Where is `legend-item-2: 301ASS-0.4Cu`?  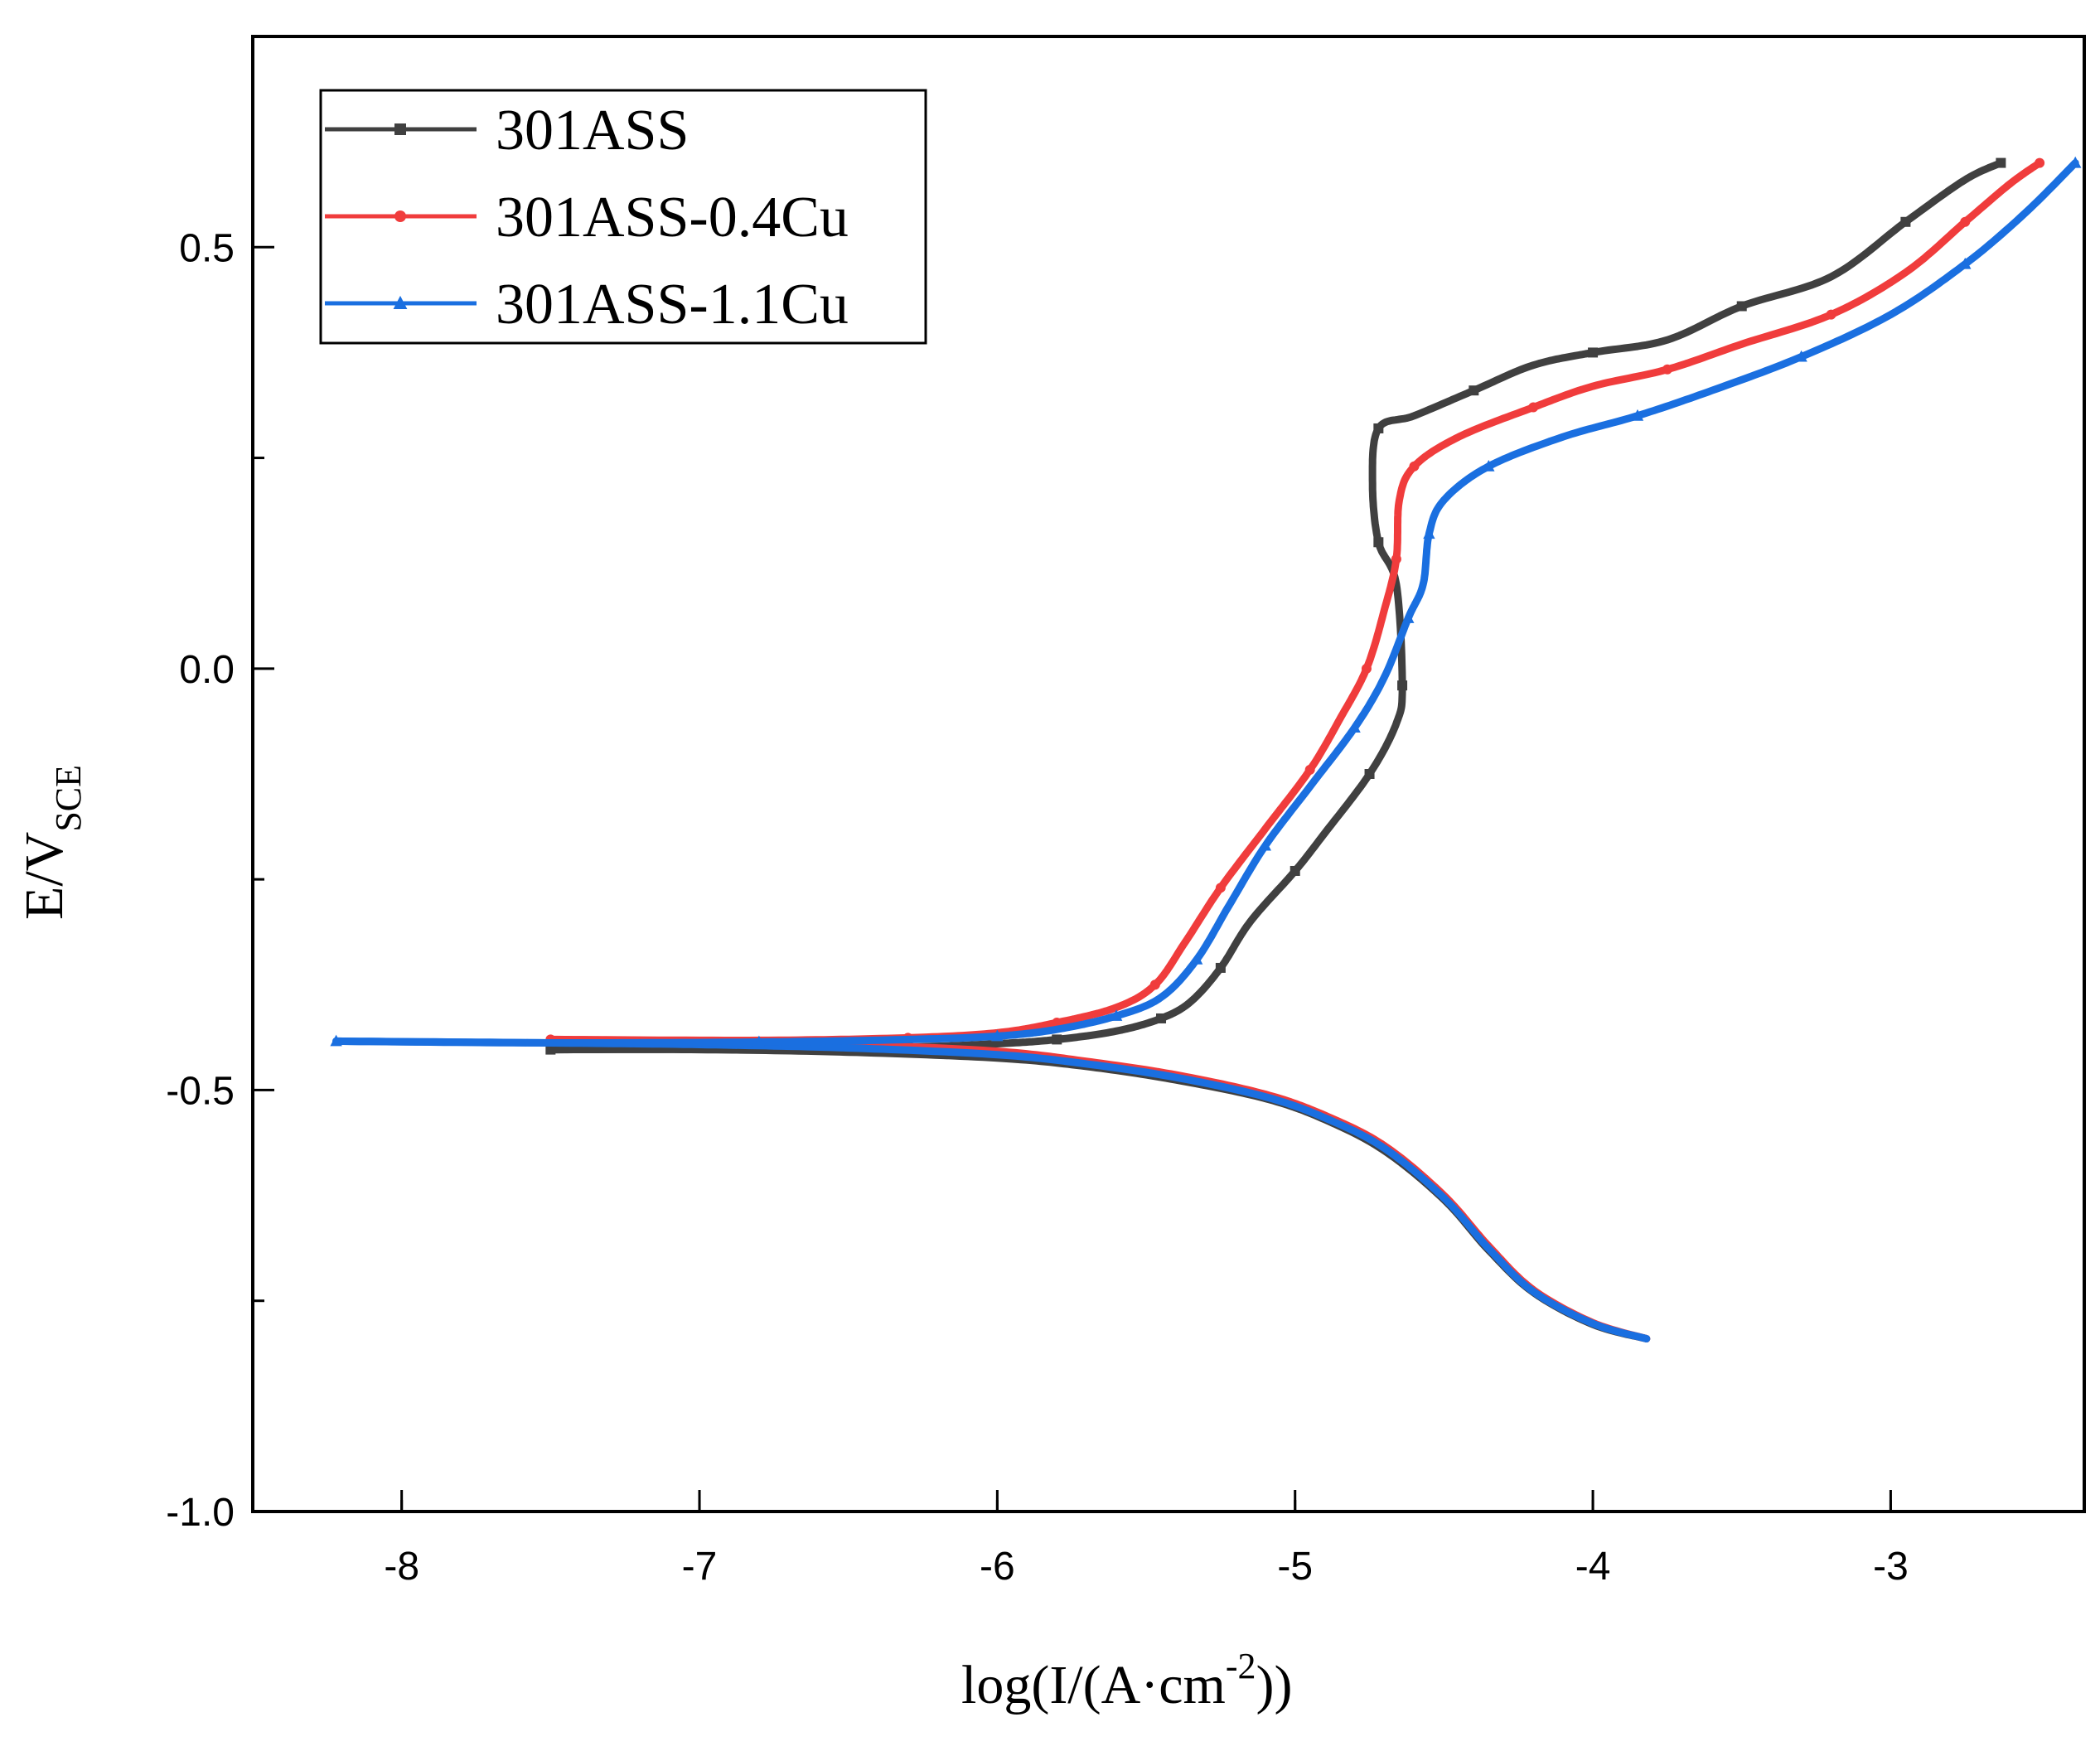
legend-item-2: 301ASS-0.4Cu is located at coordinates (587, 217).